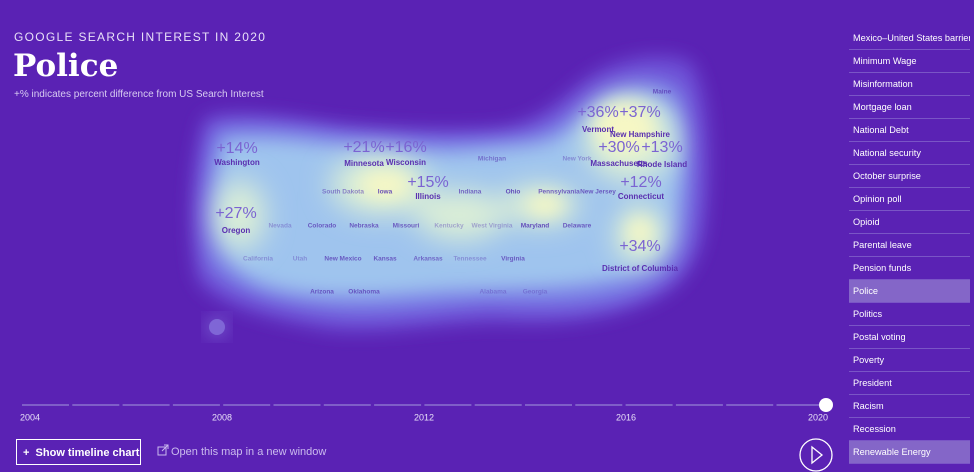 The width and height of the screenshot is (974, 472). Describe the element at coordinates (364, 226) in the screenshot. I see `state-label: Nebraska` at that location.